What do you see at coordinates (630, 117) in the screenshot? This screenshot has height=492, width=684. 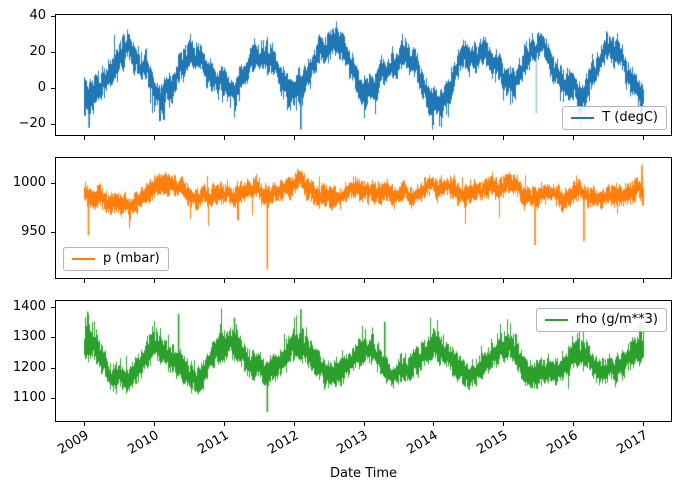 I see `legend-label-temperature: T (degC)` at bounding box center [630, 117].